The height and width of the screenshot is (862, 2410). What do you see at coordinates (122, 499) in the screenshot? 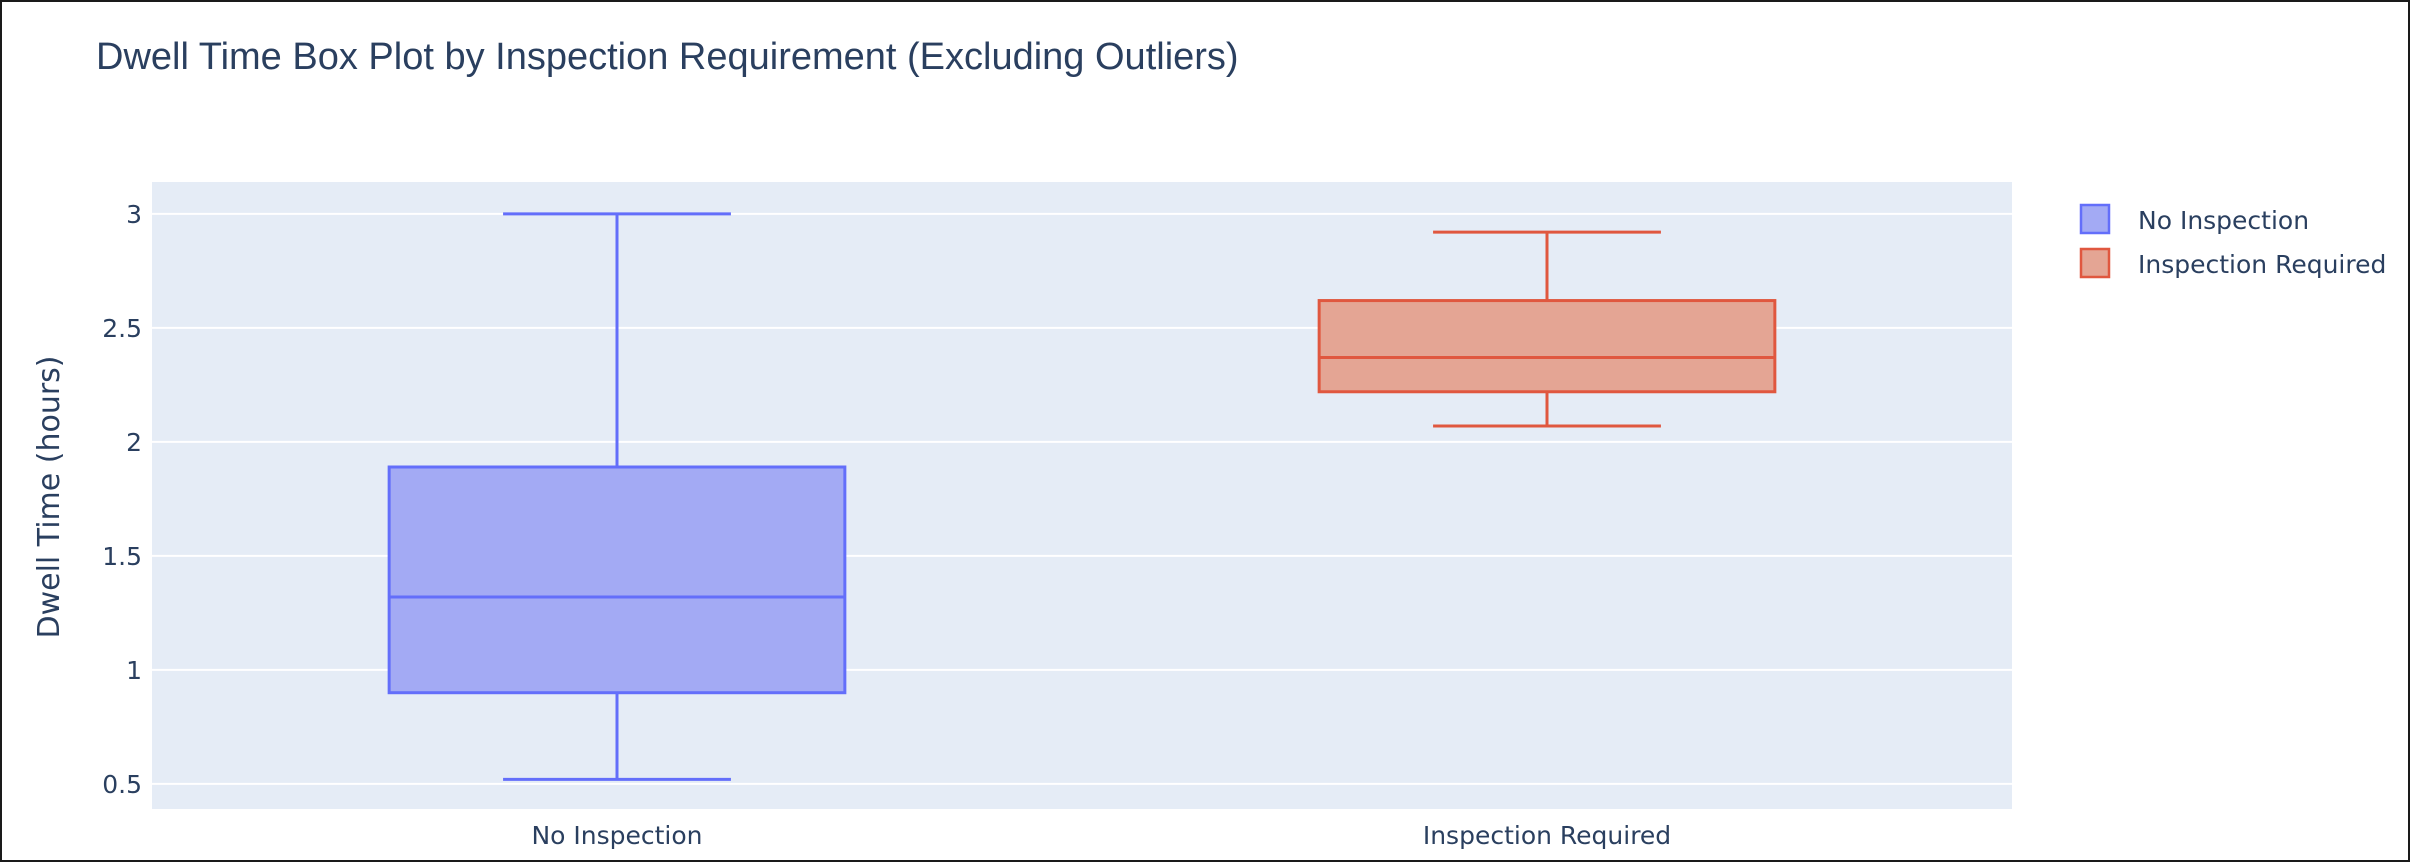
I see `y-axis-ticks: 0.5 1 1.5 2 2.5 3` at bounding box center [122, 499].